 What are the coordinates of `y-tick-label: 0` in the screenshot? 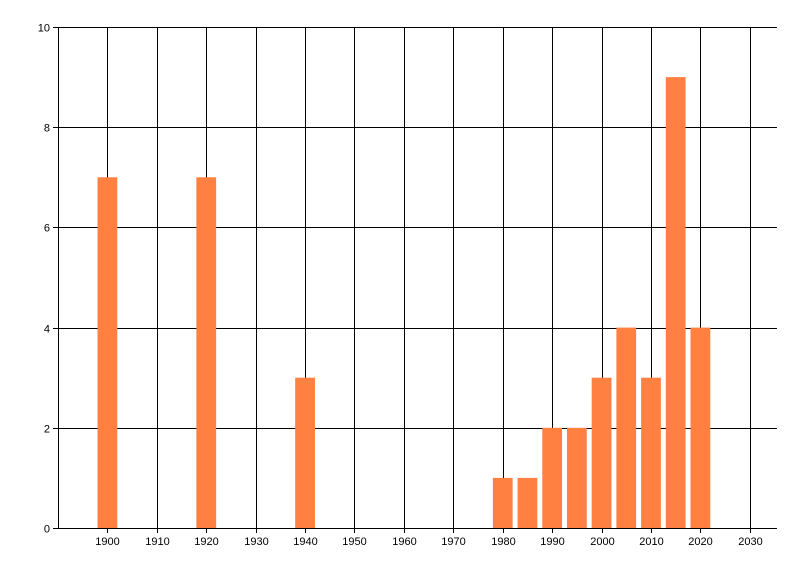 It's located at (47, 530).